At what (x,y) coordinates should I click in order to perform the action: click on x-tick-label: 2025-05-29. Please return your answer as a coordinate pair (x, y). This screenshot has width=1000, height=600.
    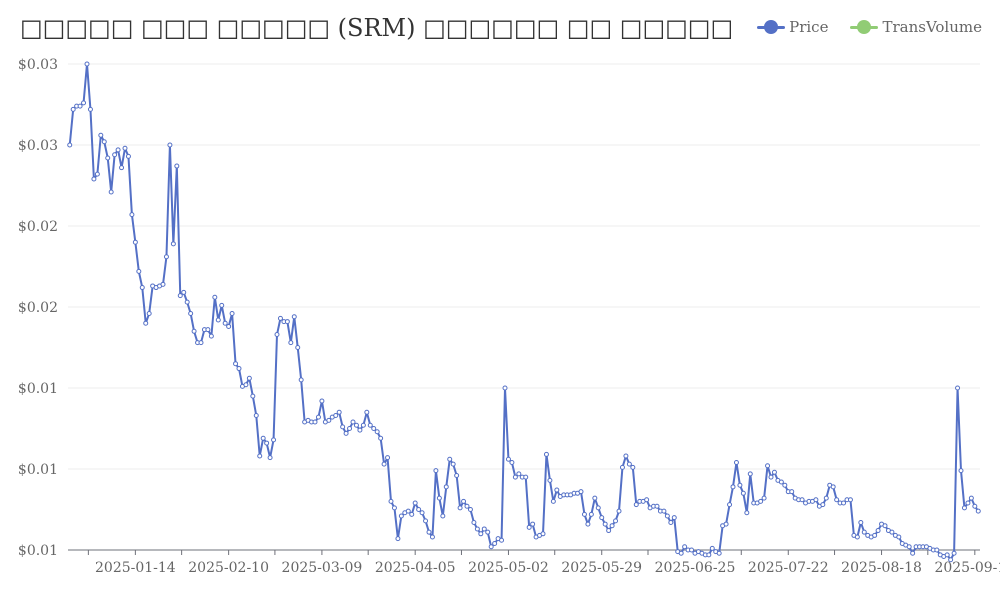
    Looking at the image, I should click on (601, 568).